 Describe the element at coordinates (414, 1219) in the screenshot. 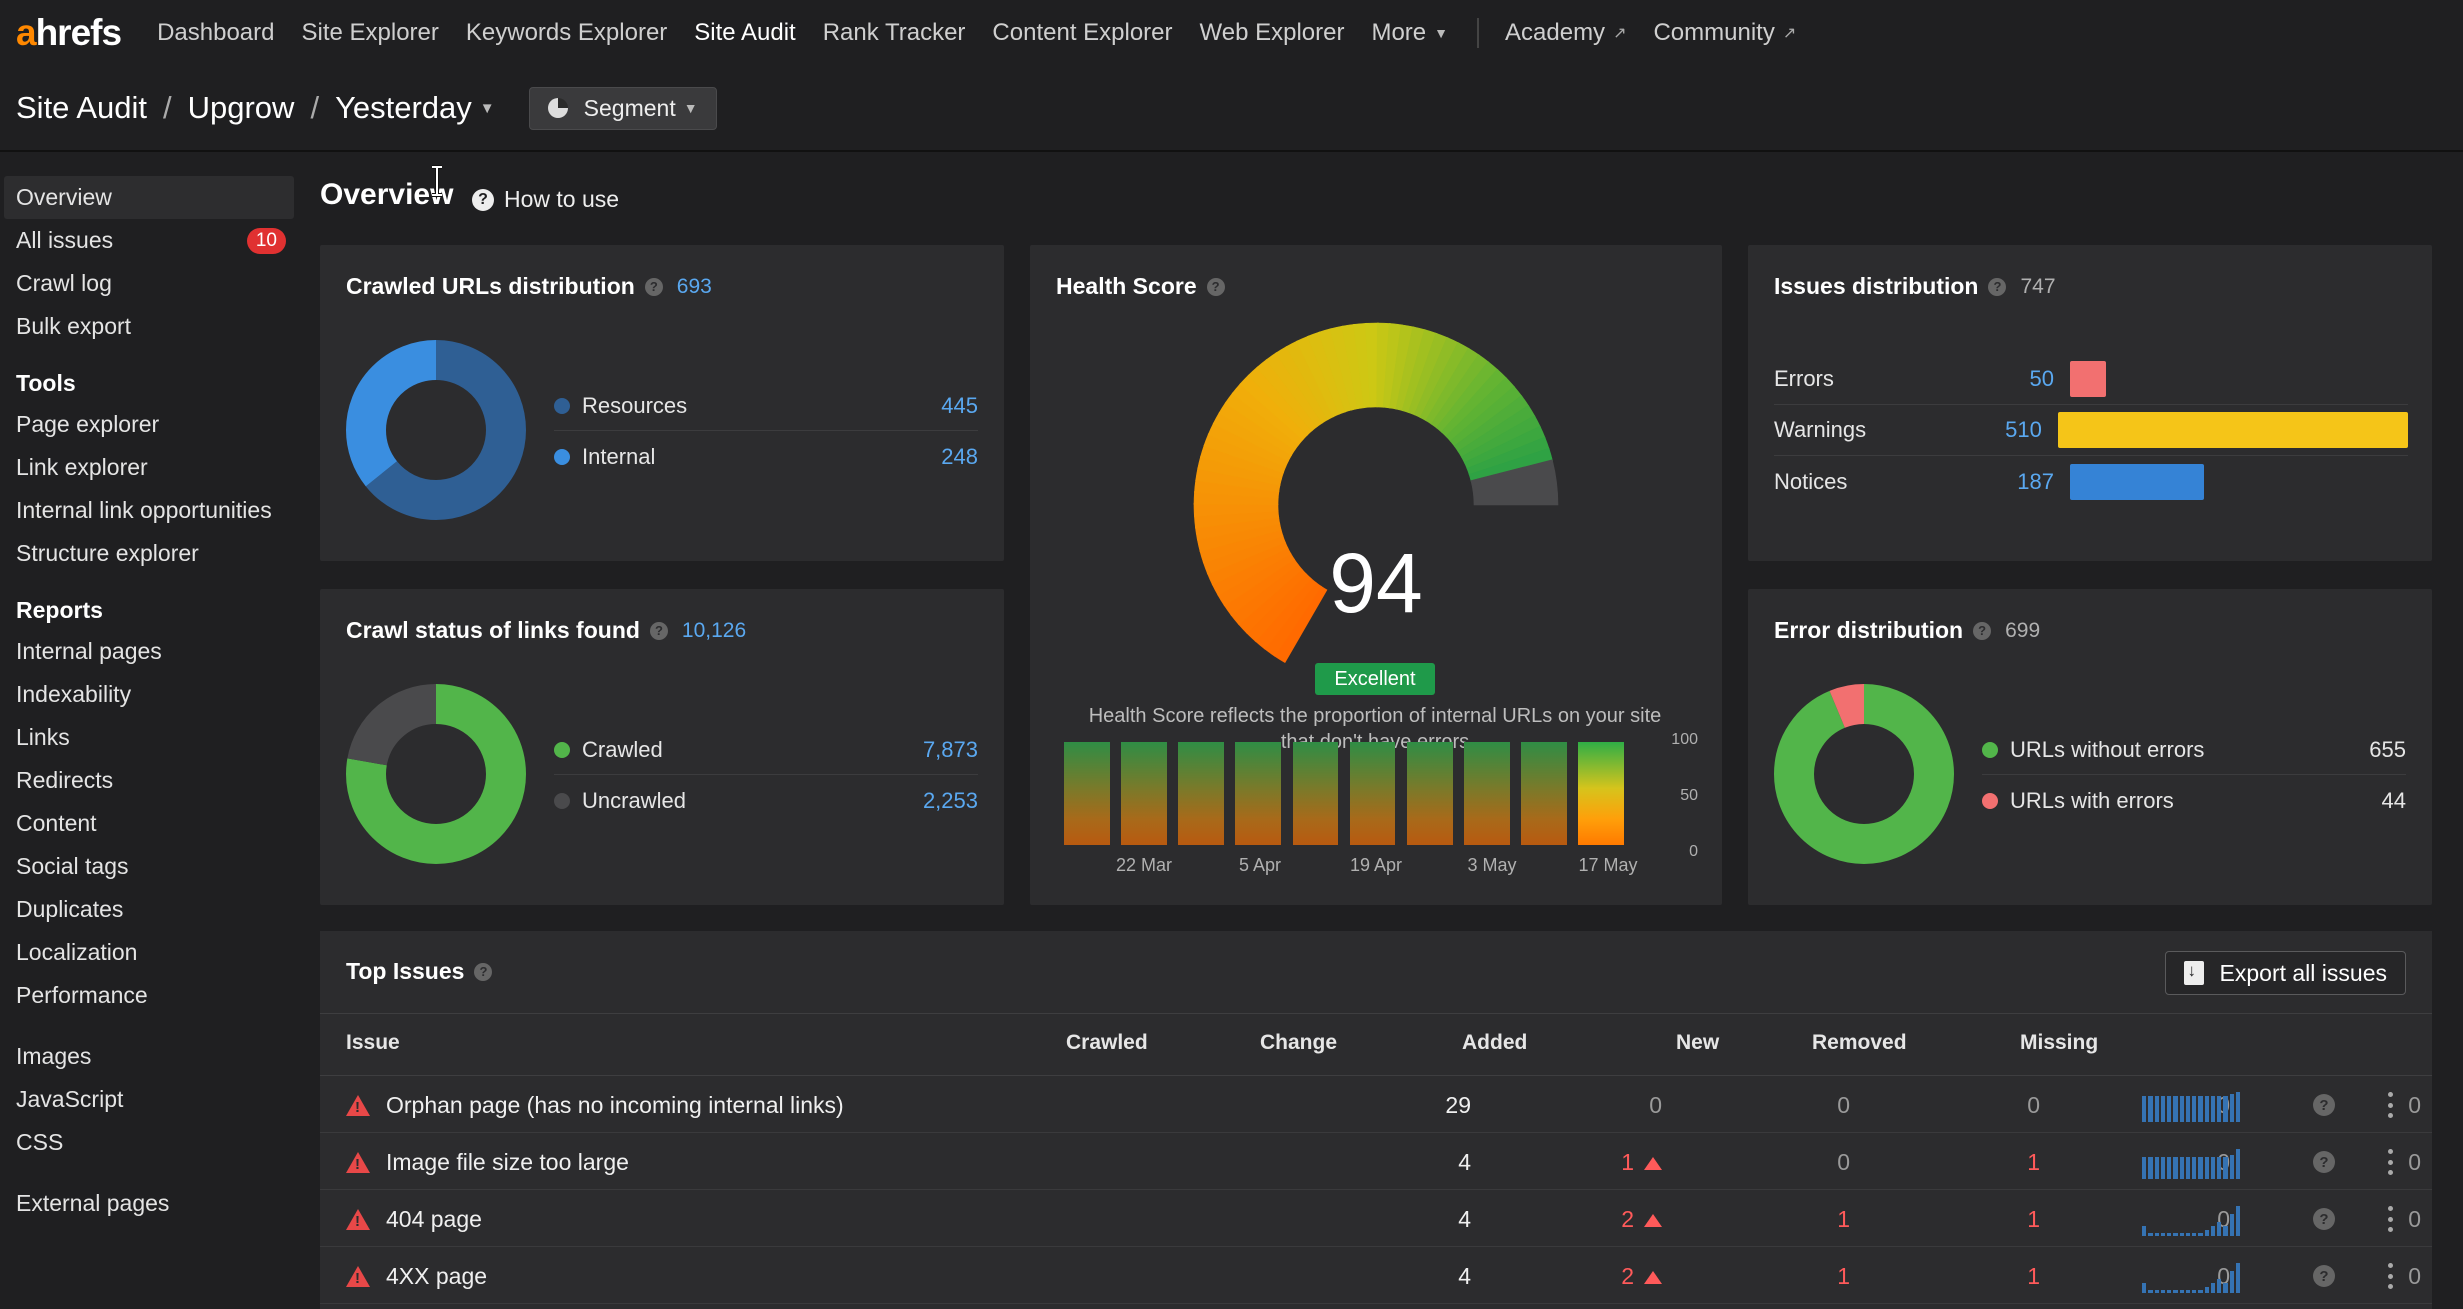

I see `issue-name: 404 page` at that location.